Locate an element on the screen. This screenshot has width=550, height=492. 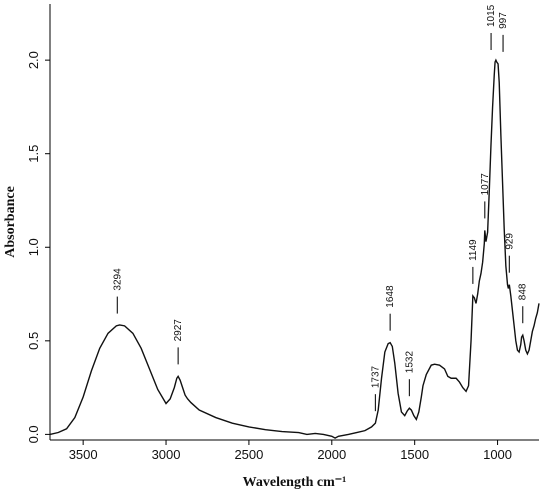
peak-label: 1532 is located at coordinates (409, 362).